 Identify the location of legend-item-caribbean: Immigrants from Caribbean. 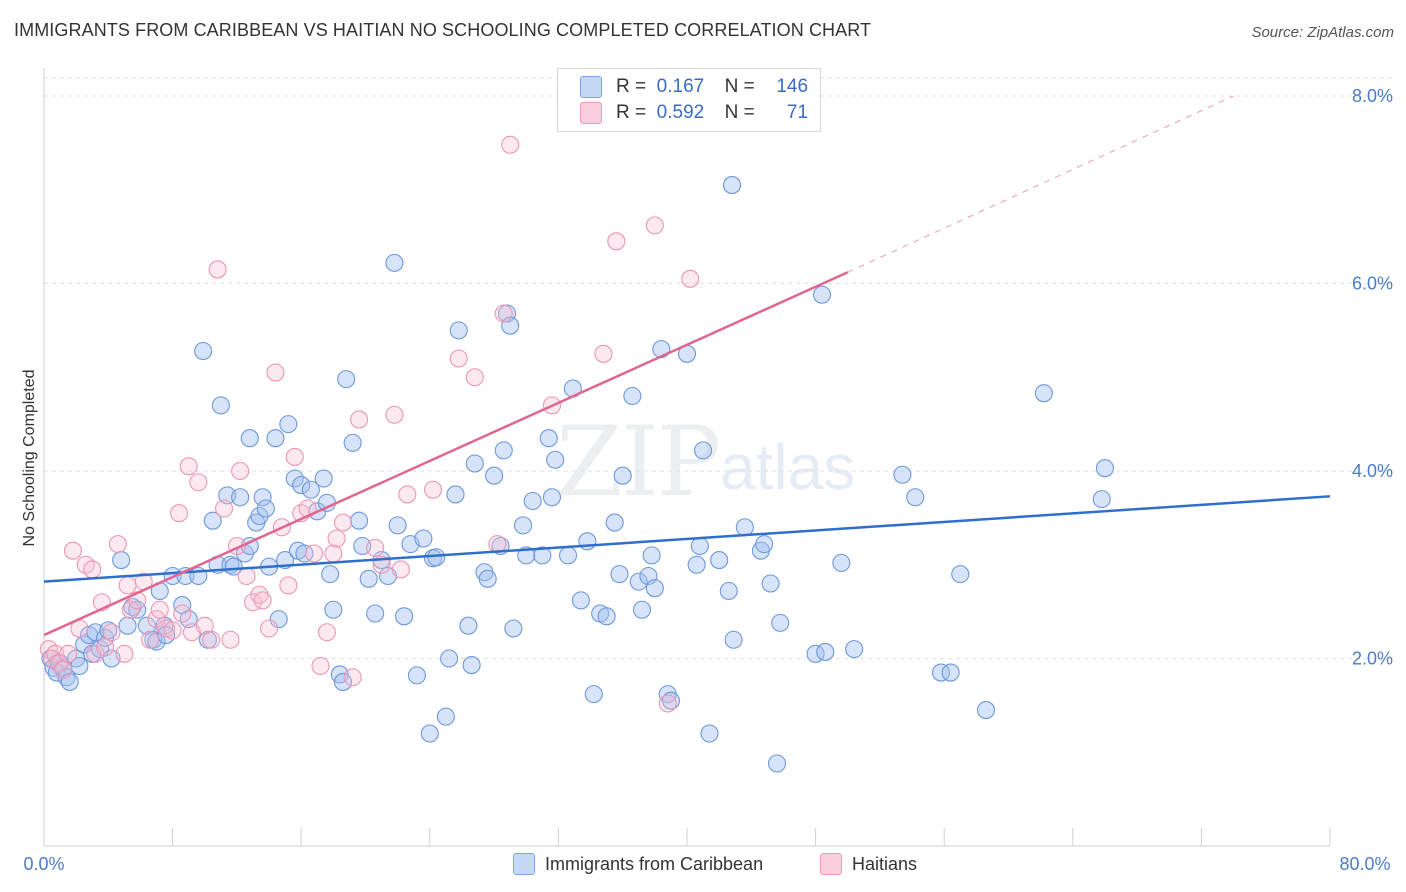
(638, 864).